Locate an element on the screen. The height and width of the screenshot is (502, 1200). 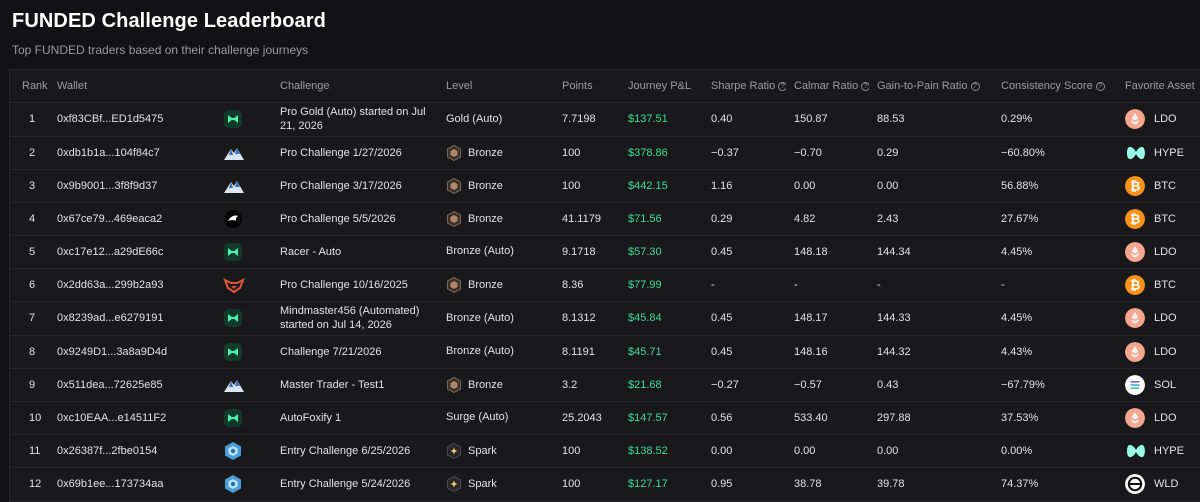
challenge-cell: Racer - Auto is located at coordinates (355, 252).